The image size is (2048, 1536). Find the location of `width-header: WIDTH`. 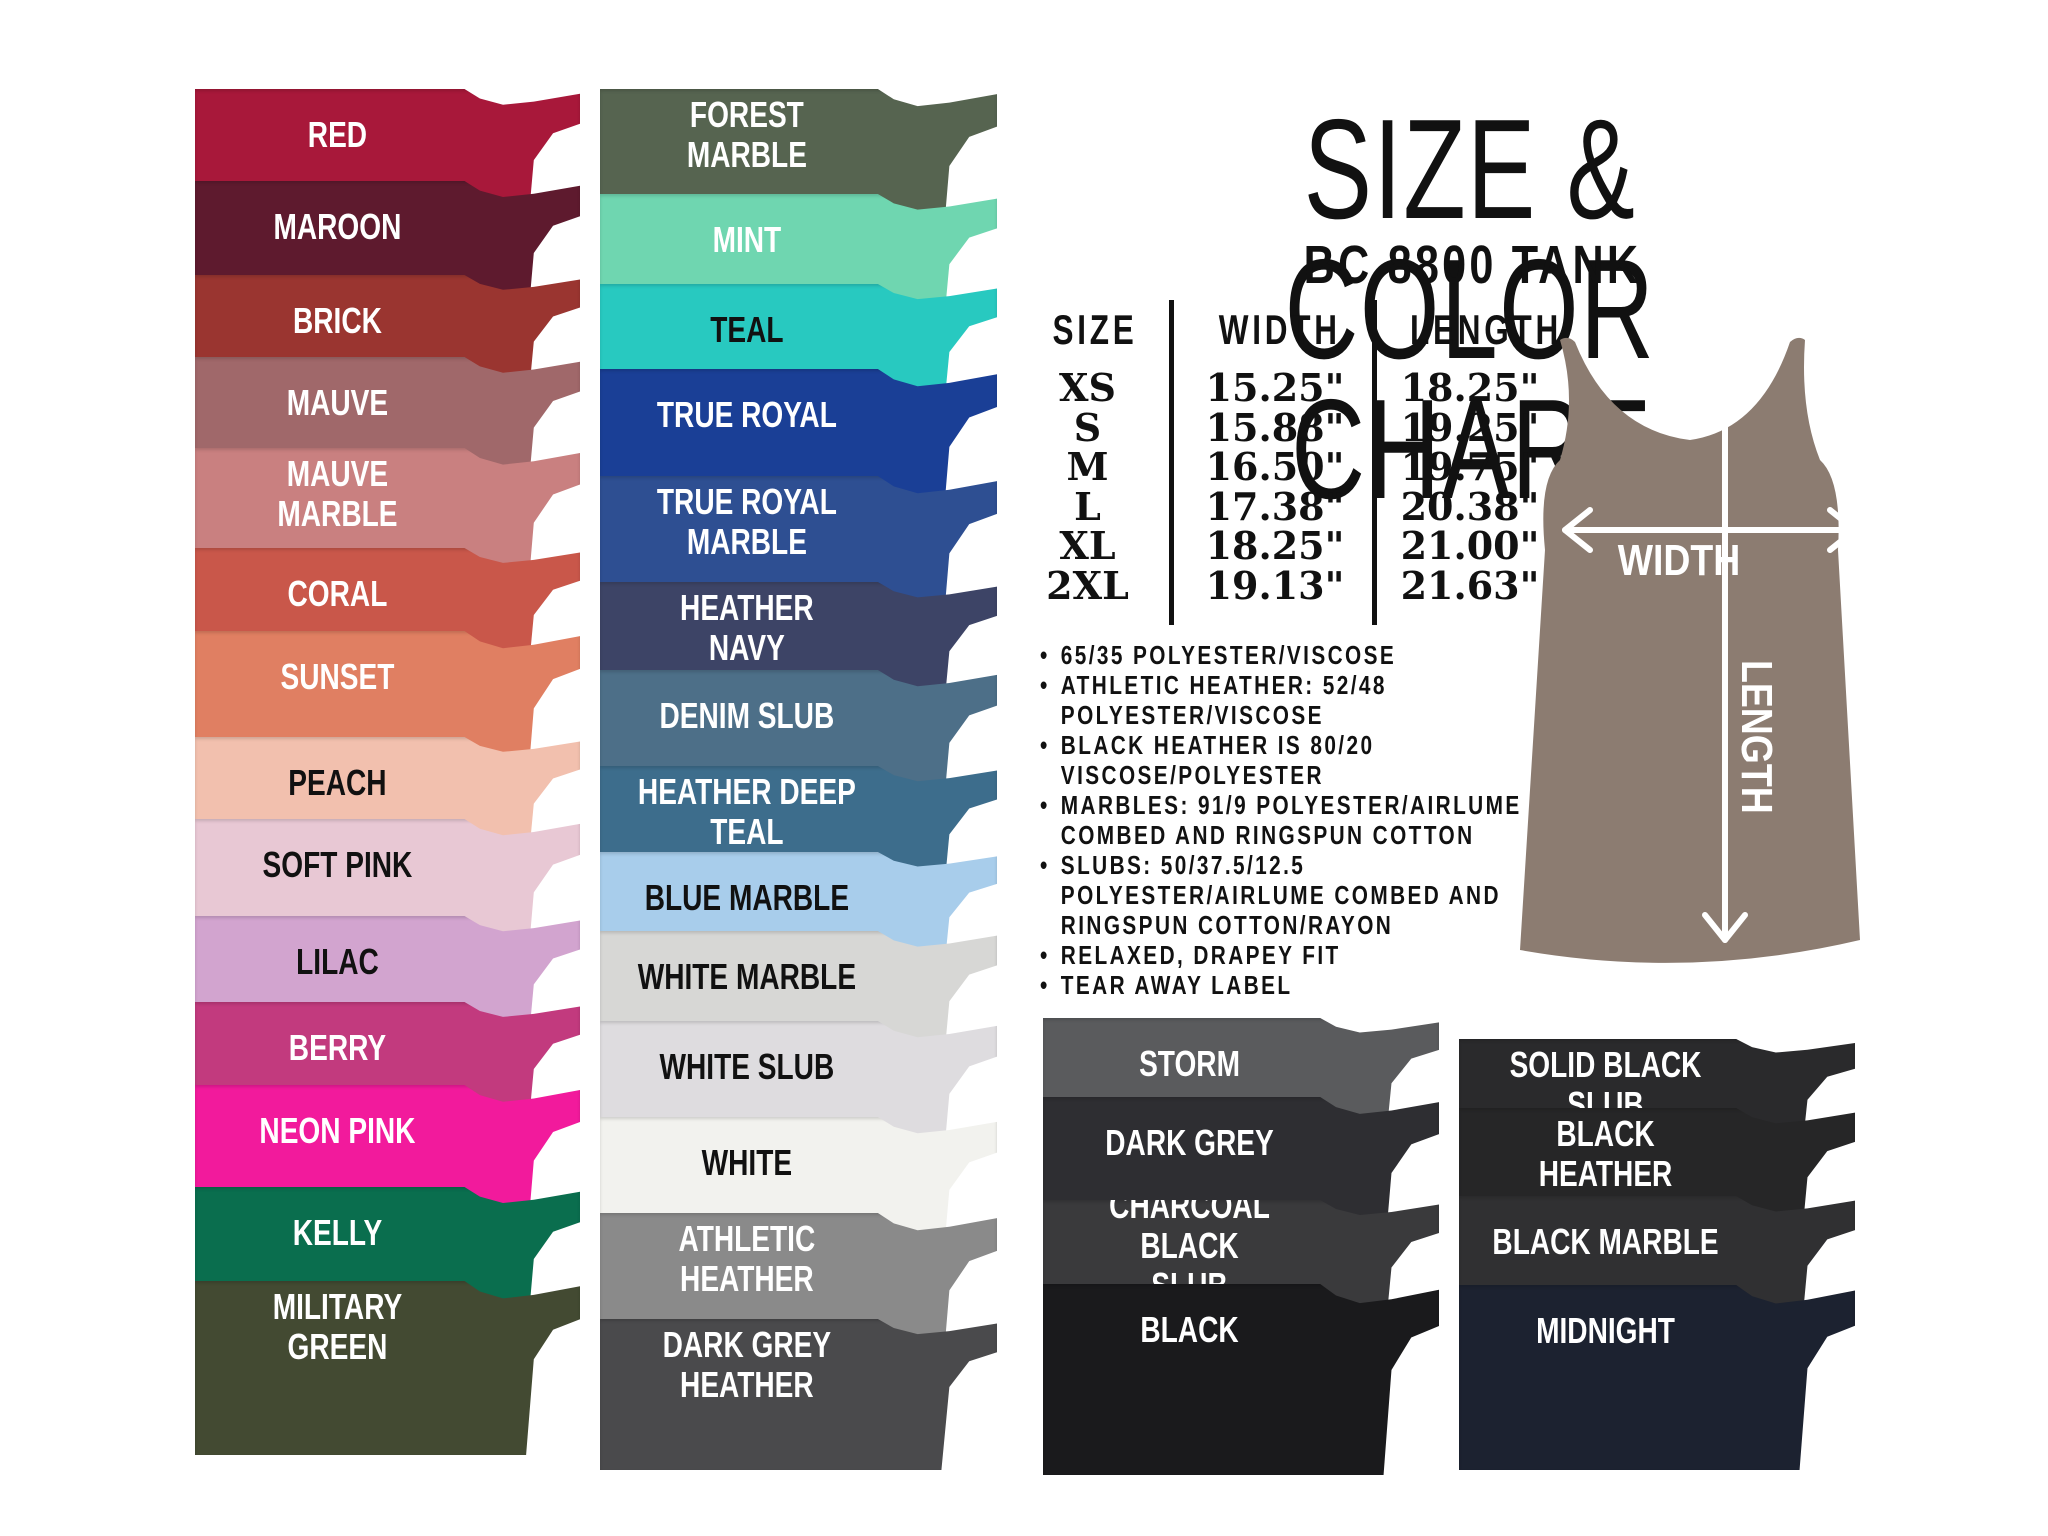

width-header: WIDTH is located at coordinates (1279, 329).